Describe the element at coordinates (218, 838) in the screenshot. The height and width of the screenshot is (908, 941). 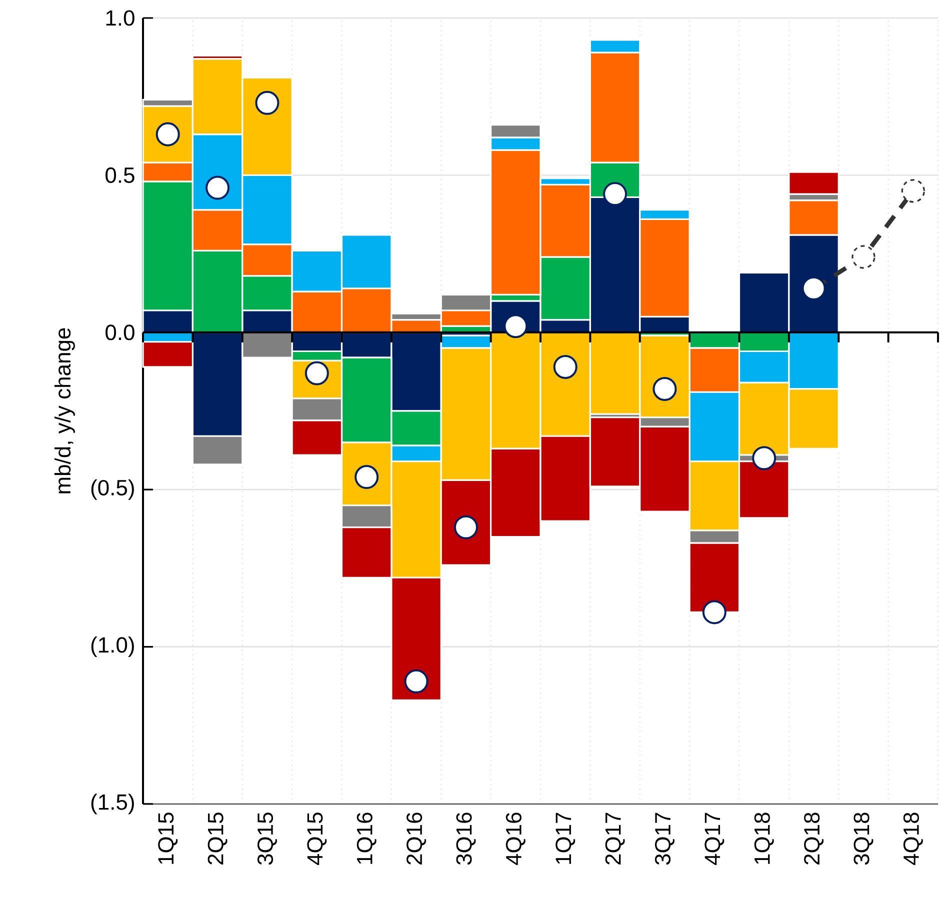
I see `x-tick-label: 2Q15` at that location.